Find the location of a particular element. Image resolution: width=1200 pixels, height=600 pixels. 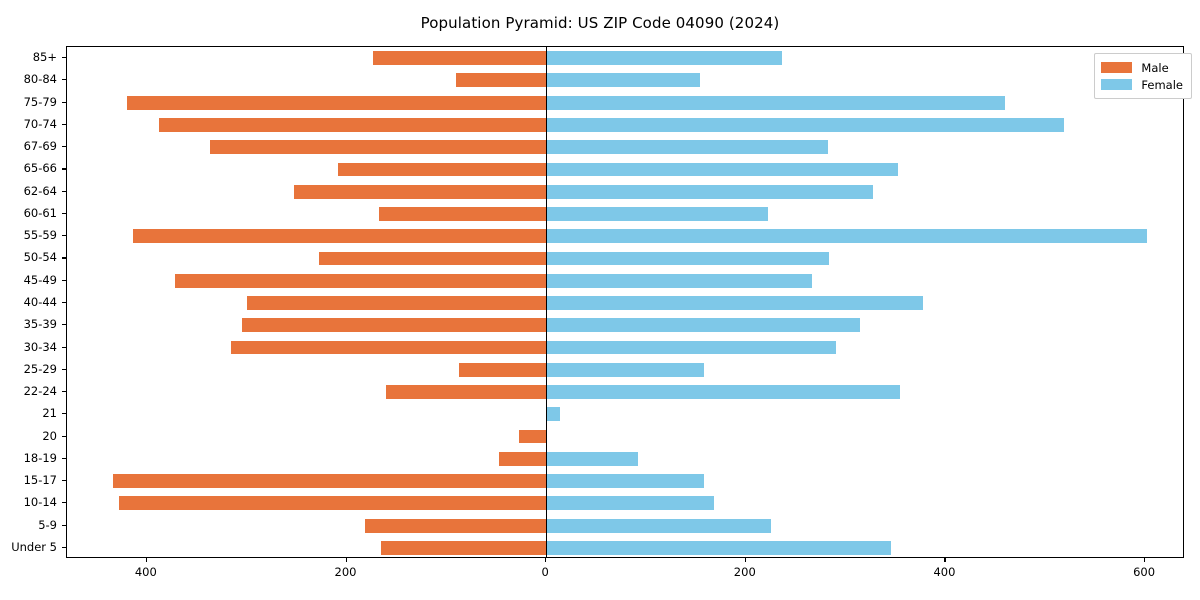

legend-label: Male is located at coordinates (1155, 67).